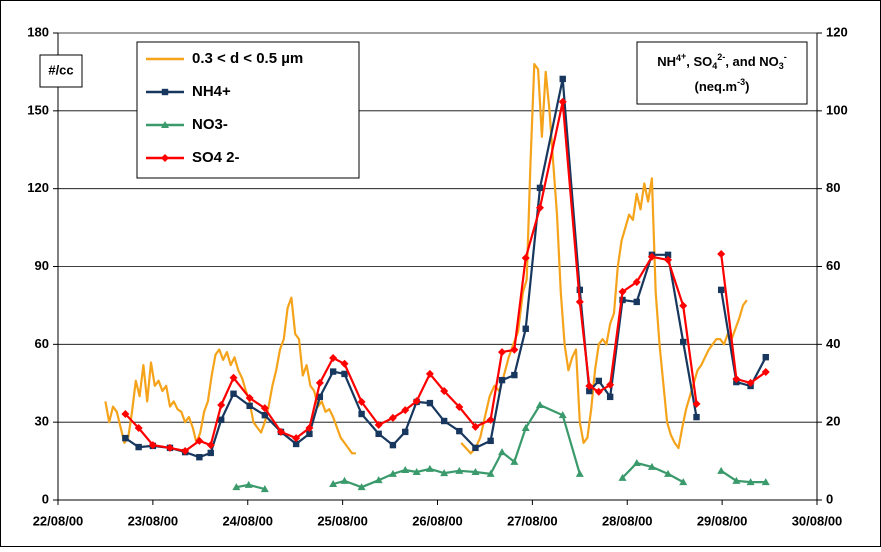 This screenshot has height=552, width=881. What do you see at coordinates (747, 86) in the screenshot?
I see `label-part: )` at bounding box center [747, 86].